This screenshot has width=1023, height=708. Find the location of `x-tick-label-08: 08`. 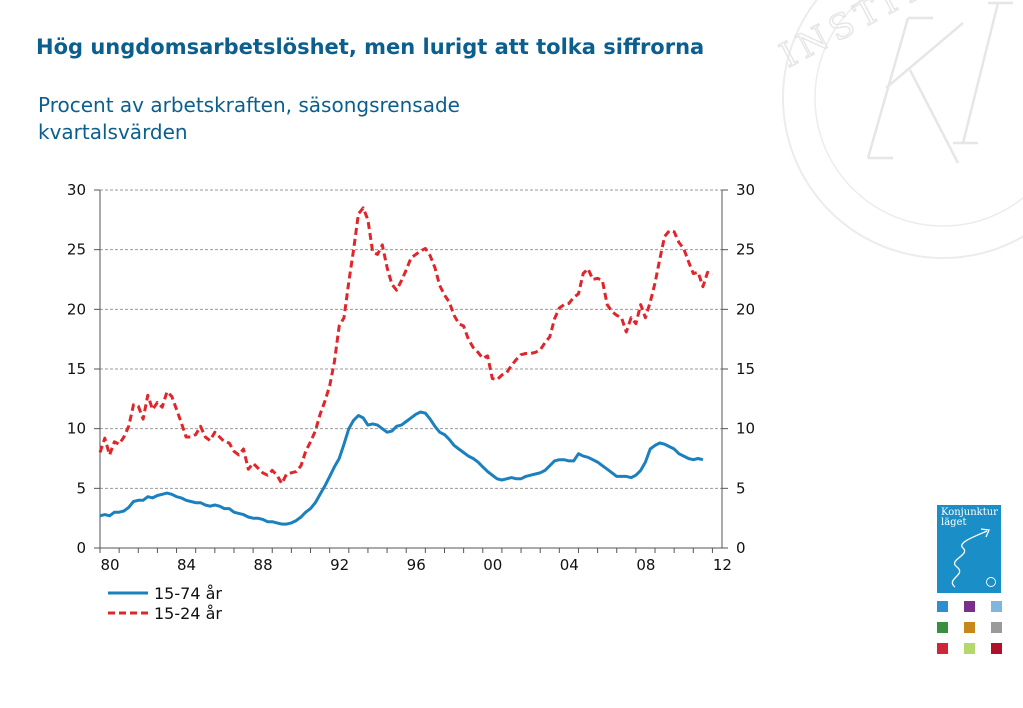

x-tick-label-08: 08 is located at coordinates (645, 565).